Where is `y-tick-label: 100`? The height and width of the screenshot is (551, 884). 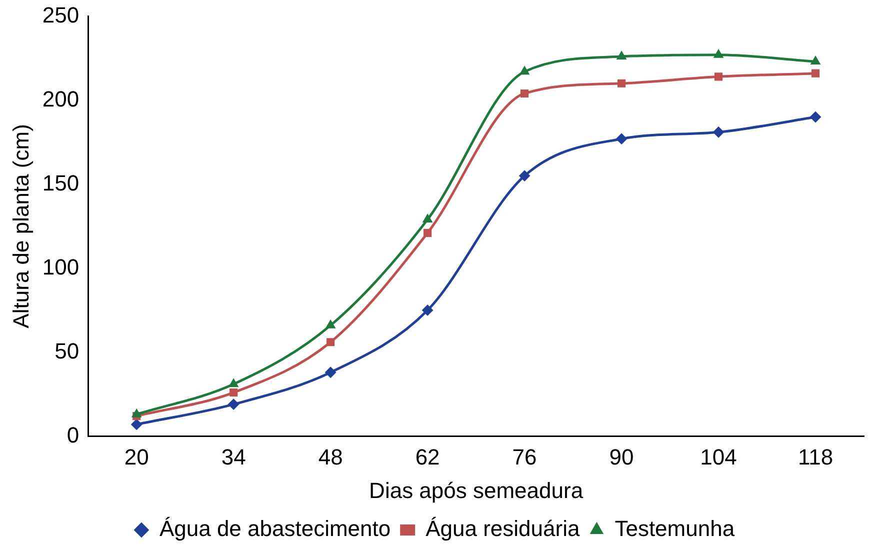
y-tick-label: 100 is located at coordinates (61, 267).